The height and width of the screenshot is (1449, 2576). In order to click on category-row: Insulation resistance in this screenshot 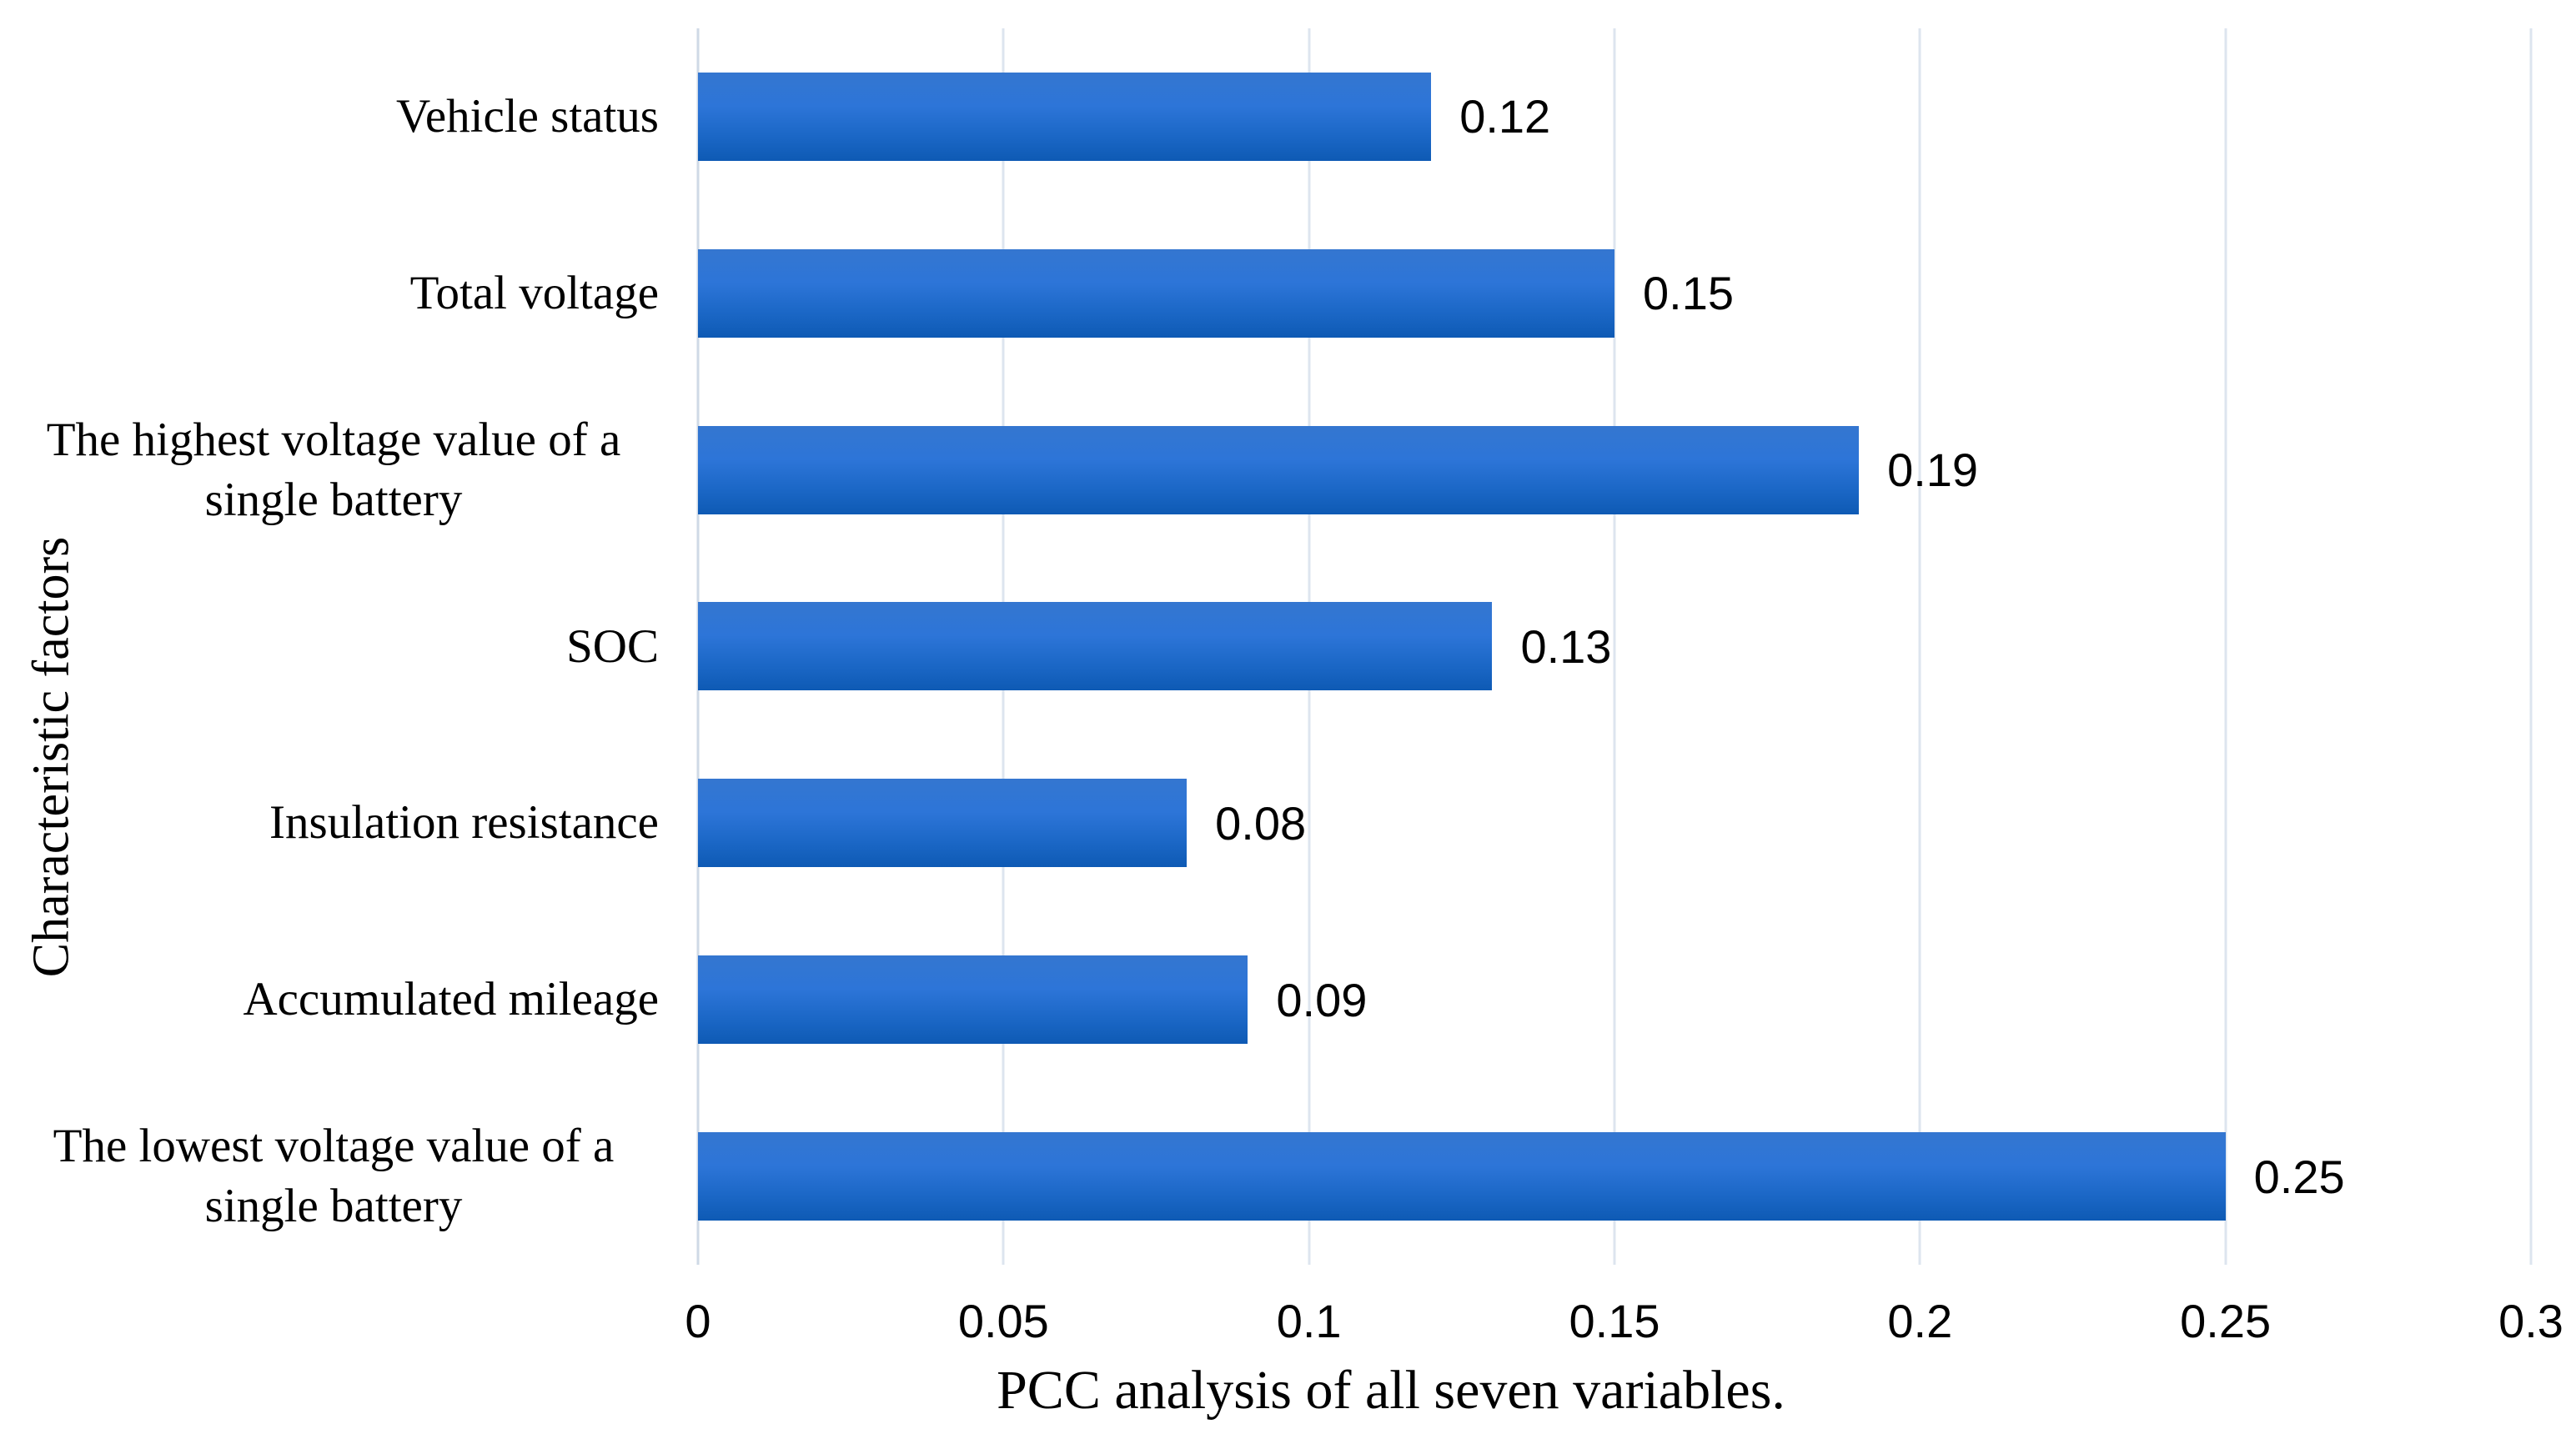, I will do `click(329, 823)`.